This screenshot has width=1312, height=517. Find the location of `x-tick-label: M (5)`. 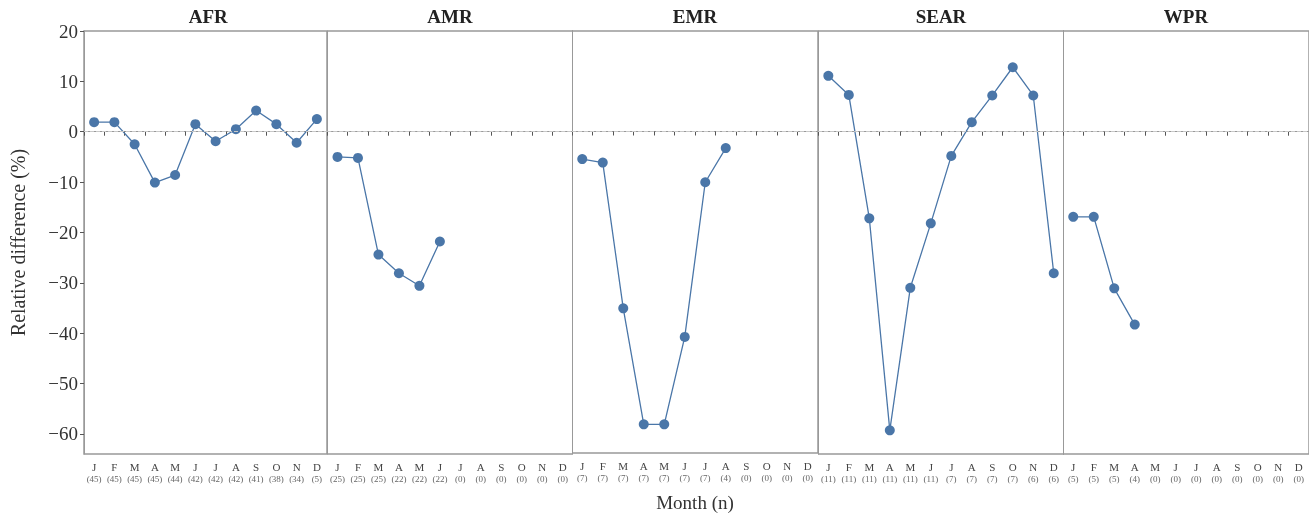

x-tick-label: M (5) is located at coordinates (1114, 472).